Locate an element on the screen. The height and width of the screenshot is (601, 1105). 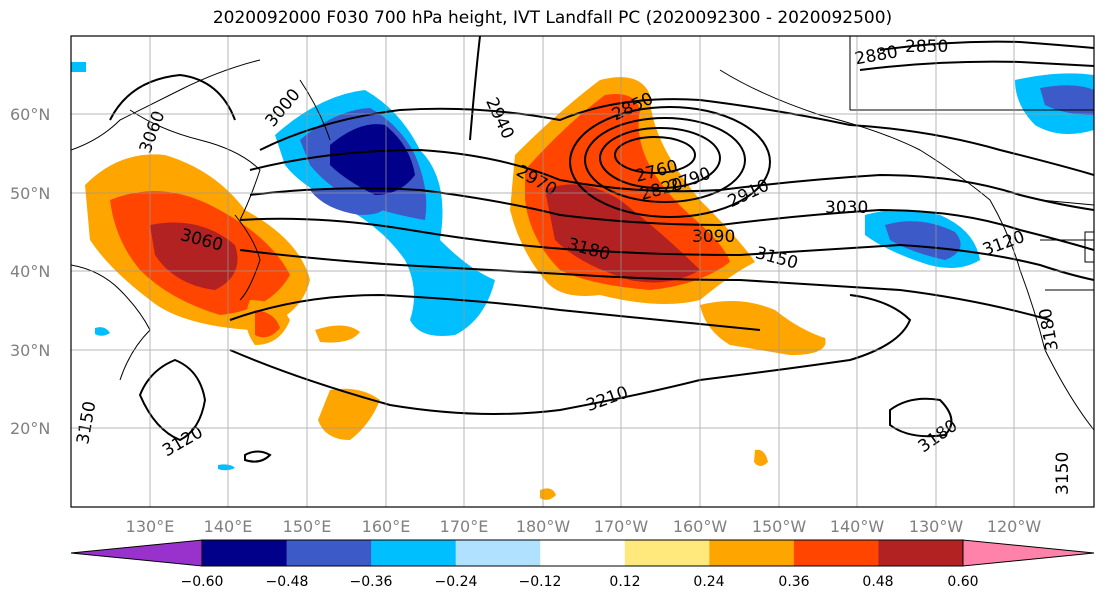
lon-label: 150°W is located at coordinates (779, 526).